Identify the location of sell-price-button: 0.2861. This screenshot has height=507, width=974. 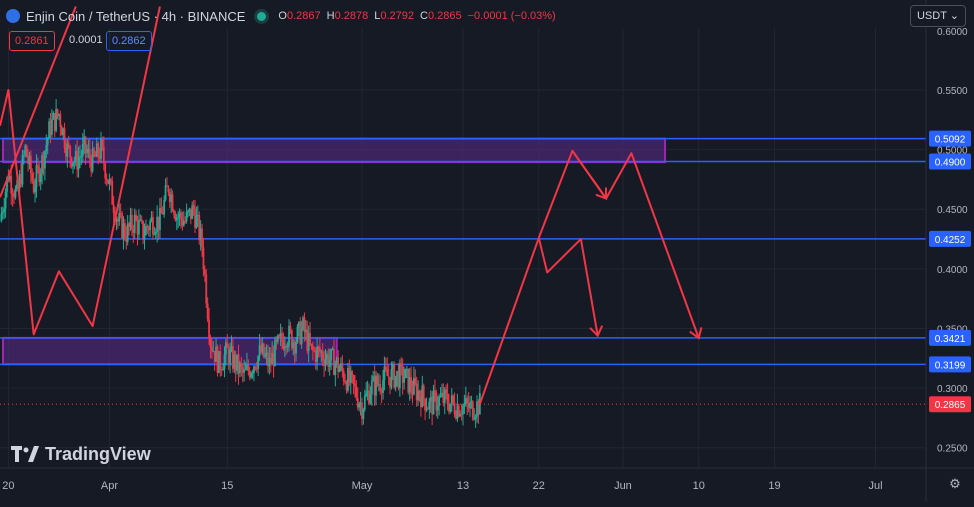
(32, 41).